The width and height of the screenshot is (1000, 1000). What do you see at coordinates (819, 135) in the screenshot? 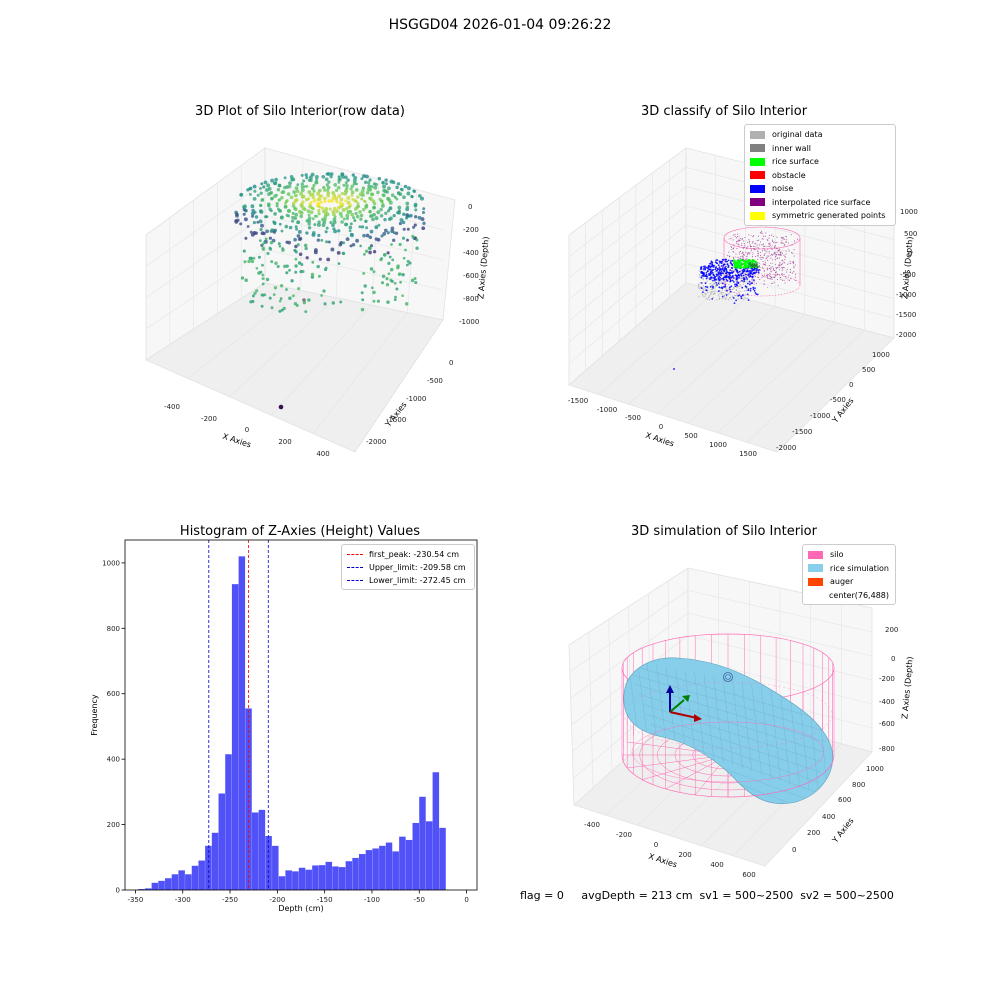
I see `legend-item: original data` at bounding box center [819, 135].